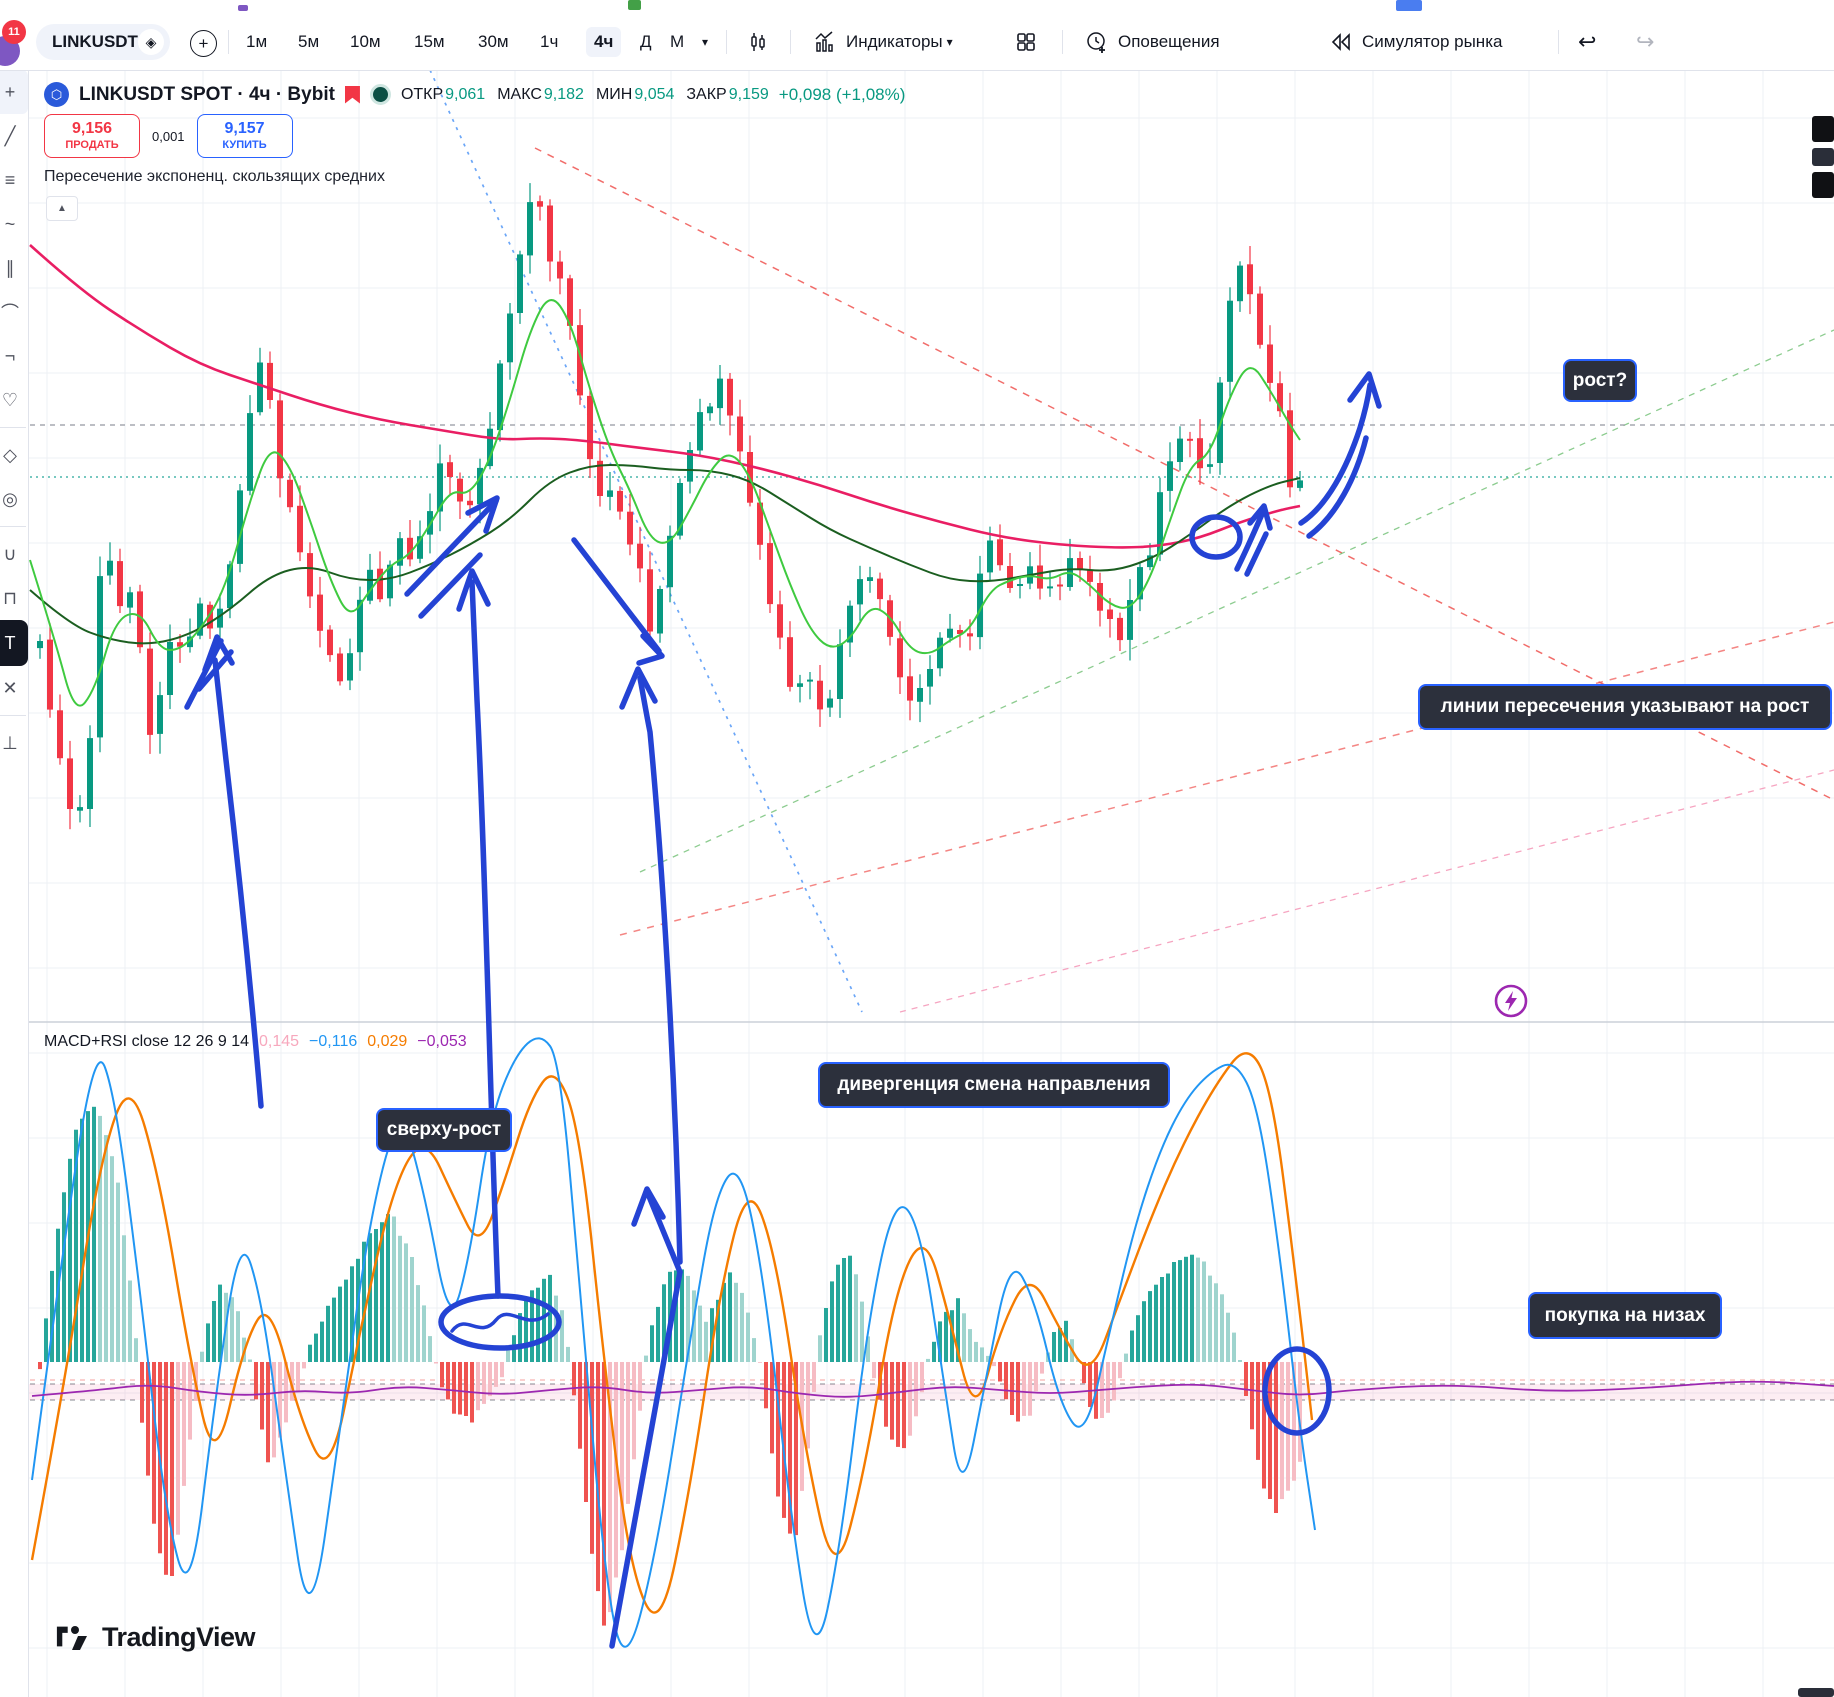  I want to click on symbol-search-button: LINKUSDT ◈, so click(103, 42).